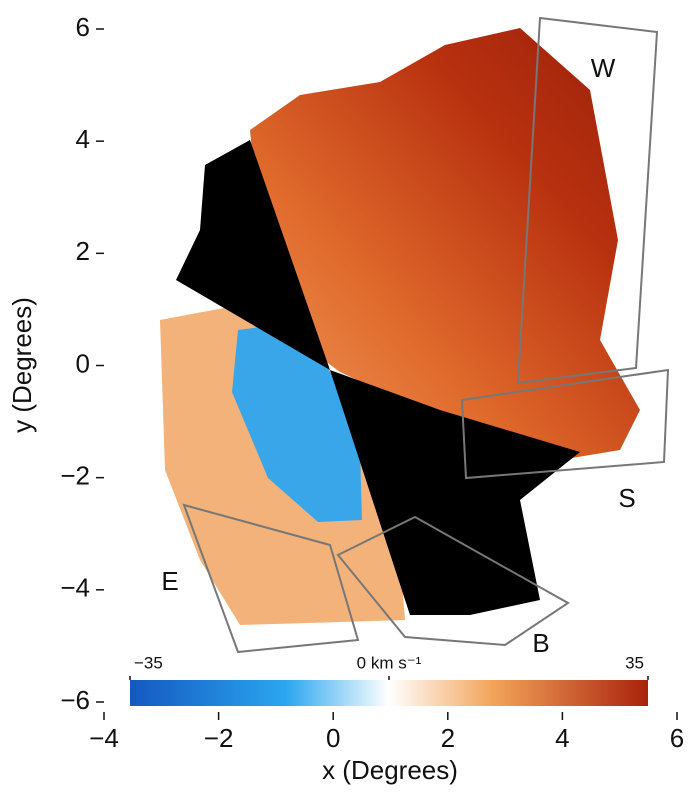 This screenshot has height=806, width=700. I want to click on region-label: S, so click(626, 498).